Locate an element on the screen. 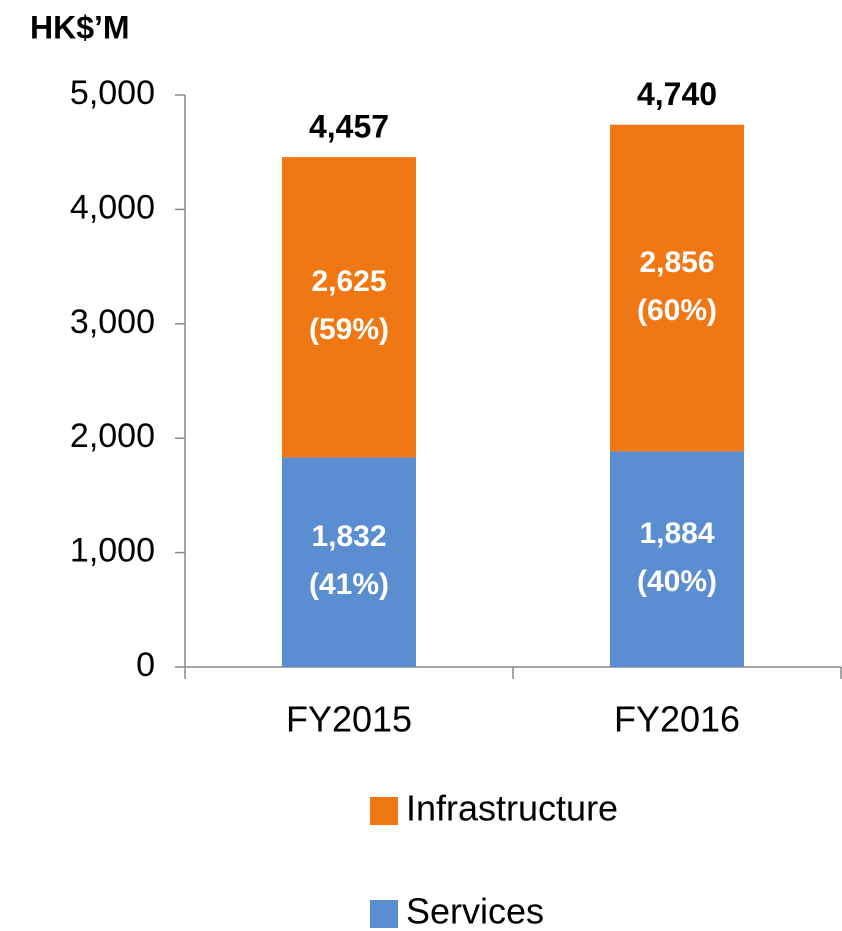  data-label: 2,625 is located at coordinates (348, 281).